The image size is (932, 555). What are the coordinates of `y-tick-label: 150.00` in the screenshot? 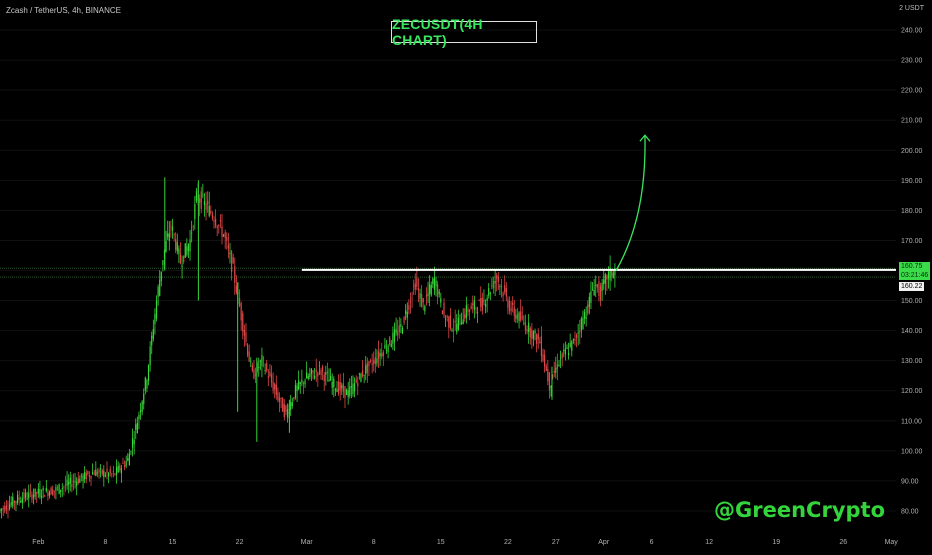 It's located at (912, 301).